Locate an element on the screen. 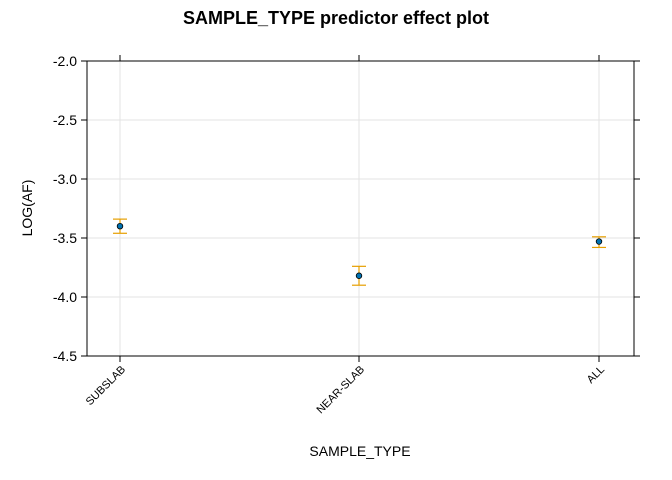 The width and height of the screenshot is (672, 480). x-axis-label: SAMPLE_TYPE is located at coordinates (359, 451).